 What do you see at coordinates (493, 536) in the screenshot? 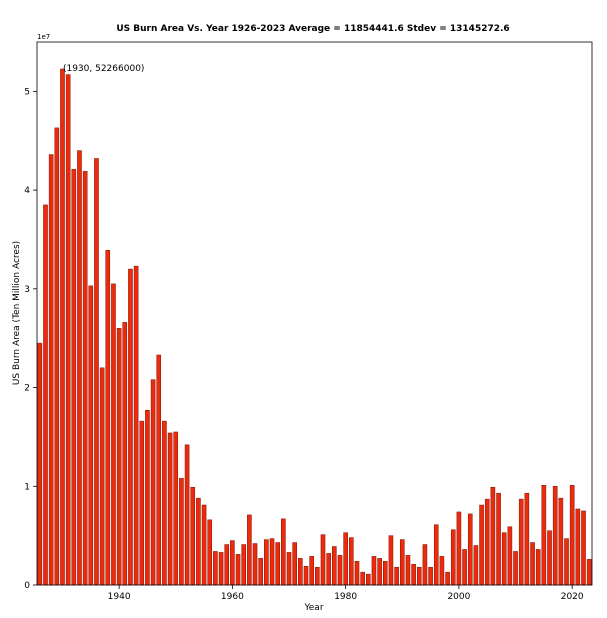
I see `bar-2006` at bounding box center [493, 536].